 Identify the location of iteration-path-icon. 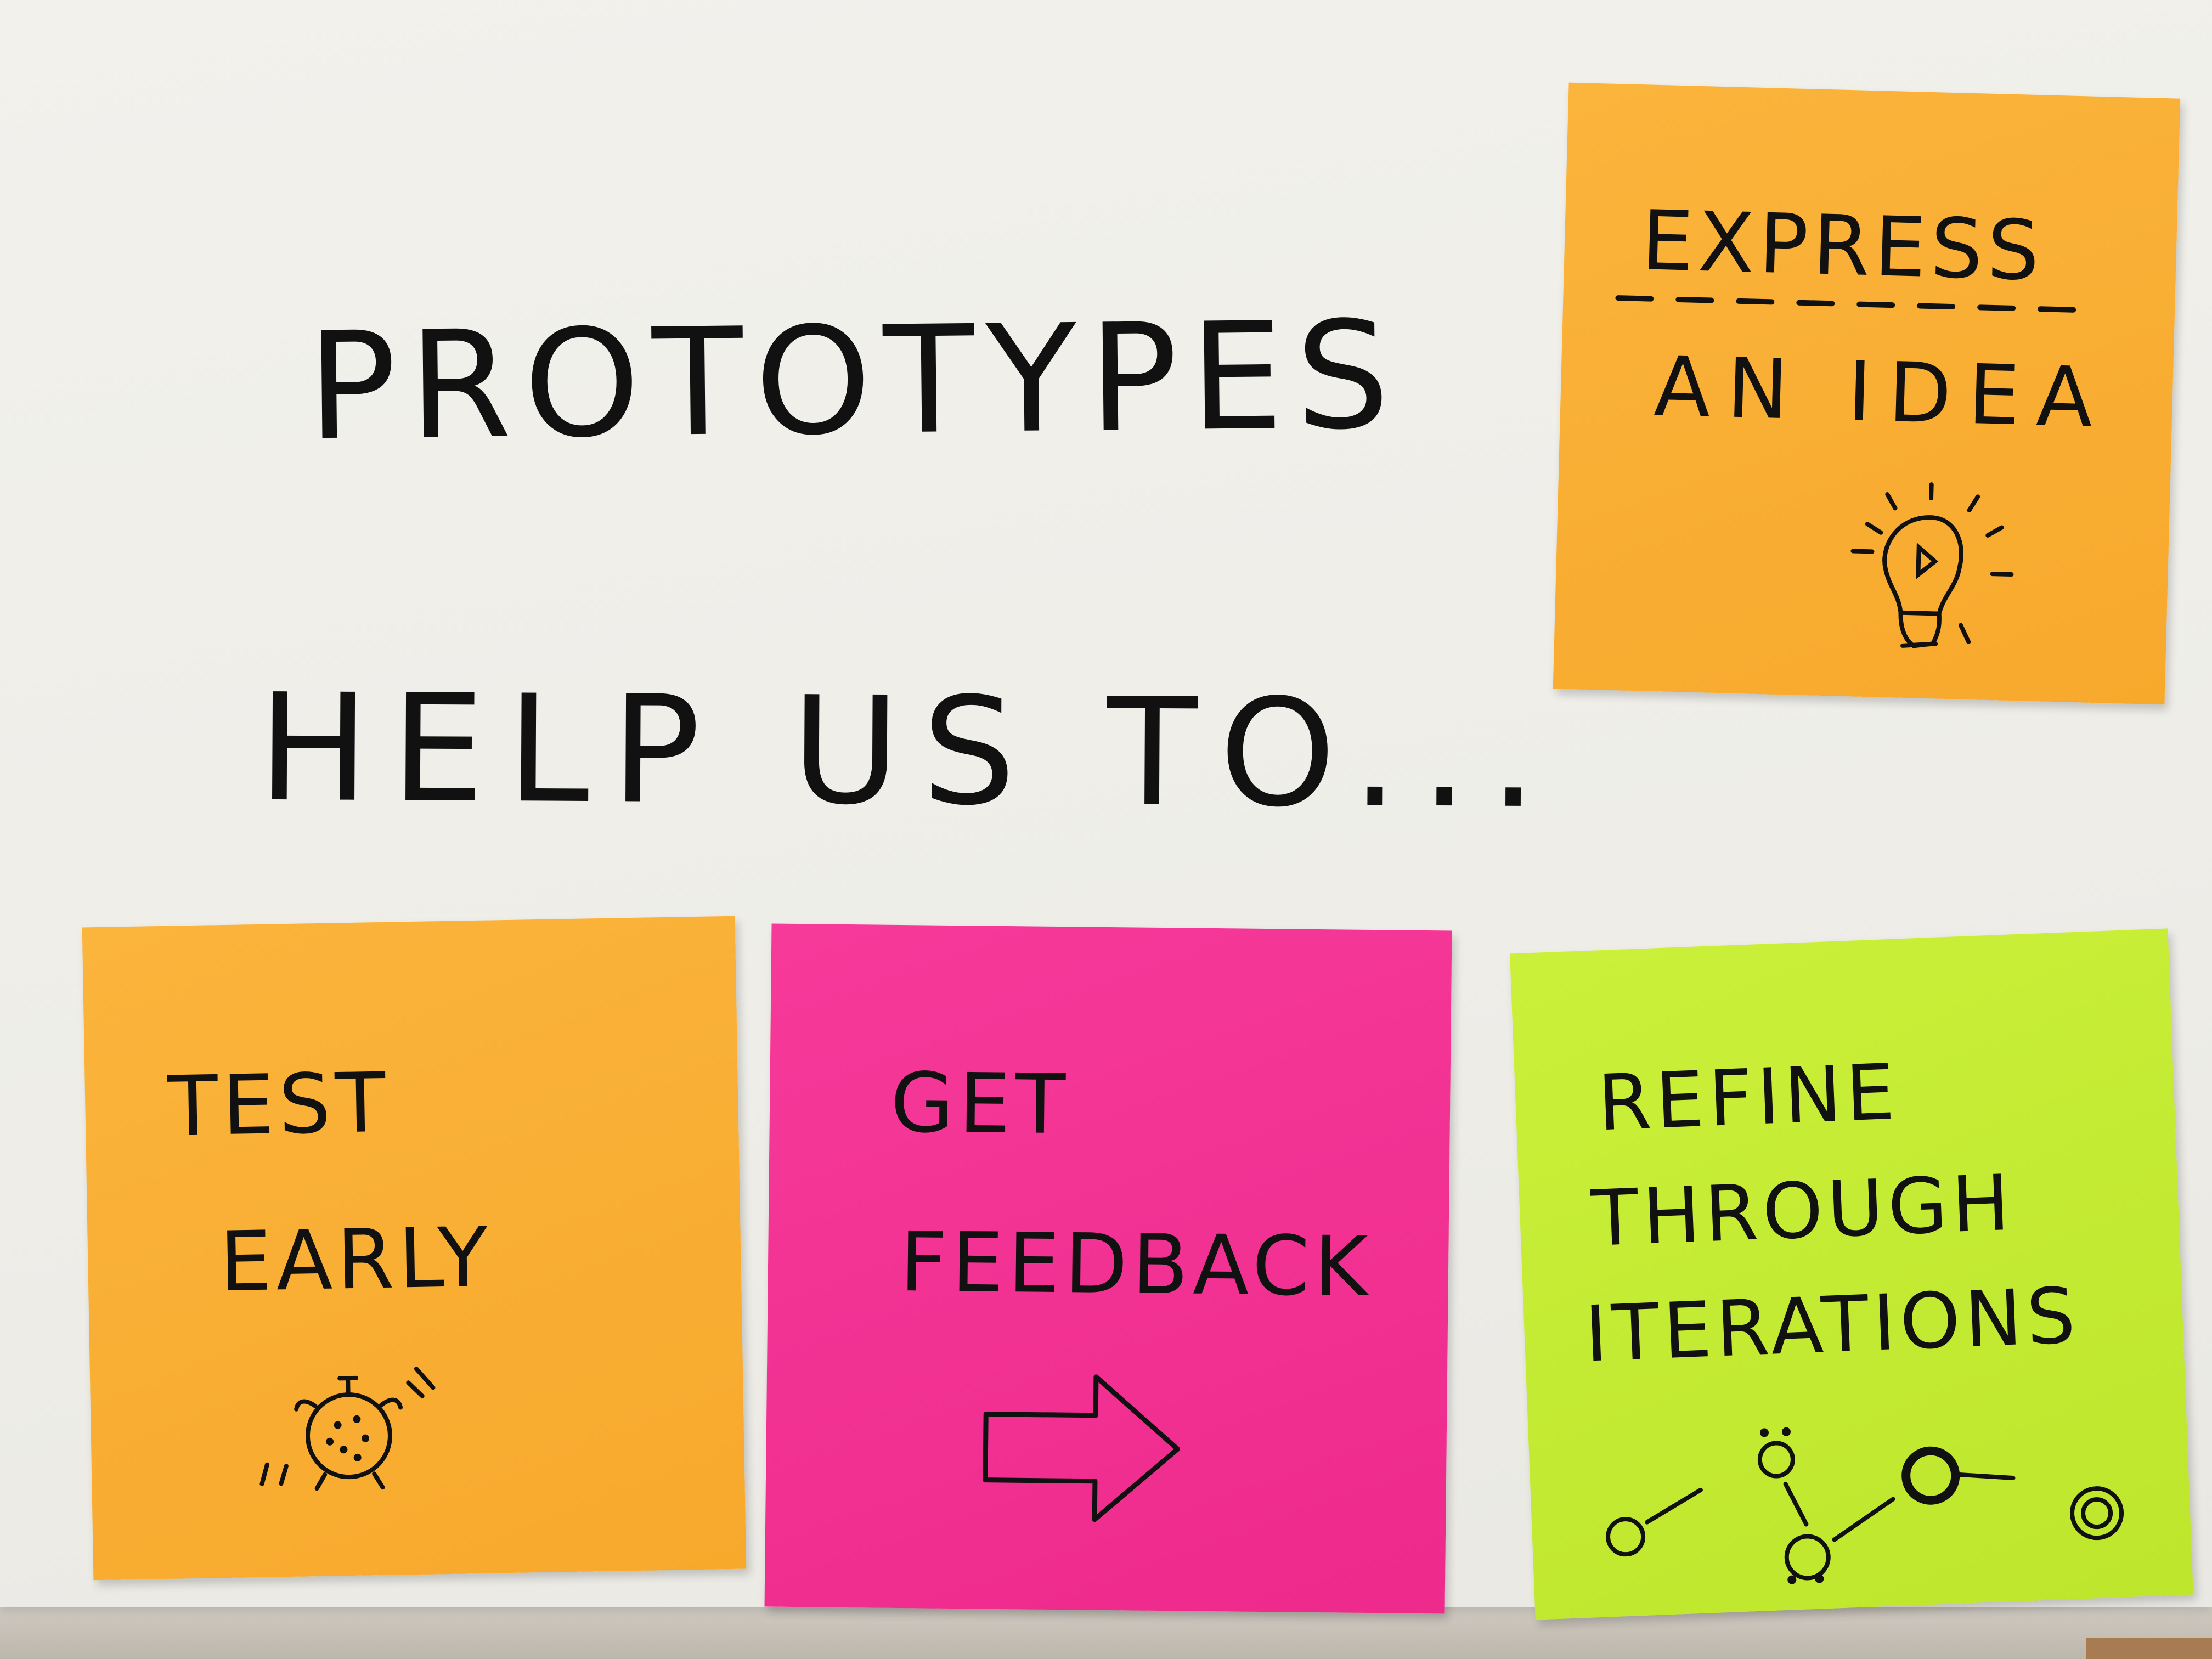
(1865, 1506).